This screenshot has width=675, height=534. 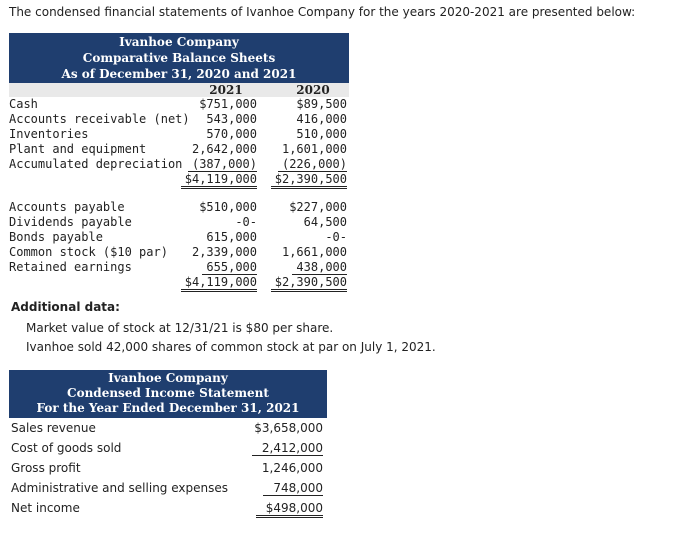 What do you see at coordinates (246, 222) in the screenshot?
I see `value-2021: -0-` at bounding box center [246, 222].